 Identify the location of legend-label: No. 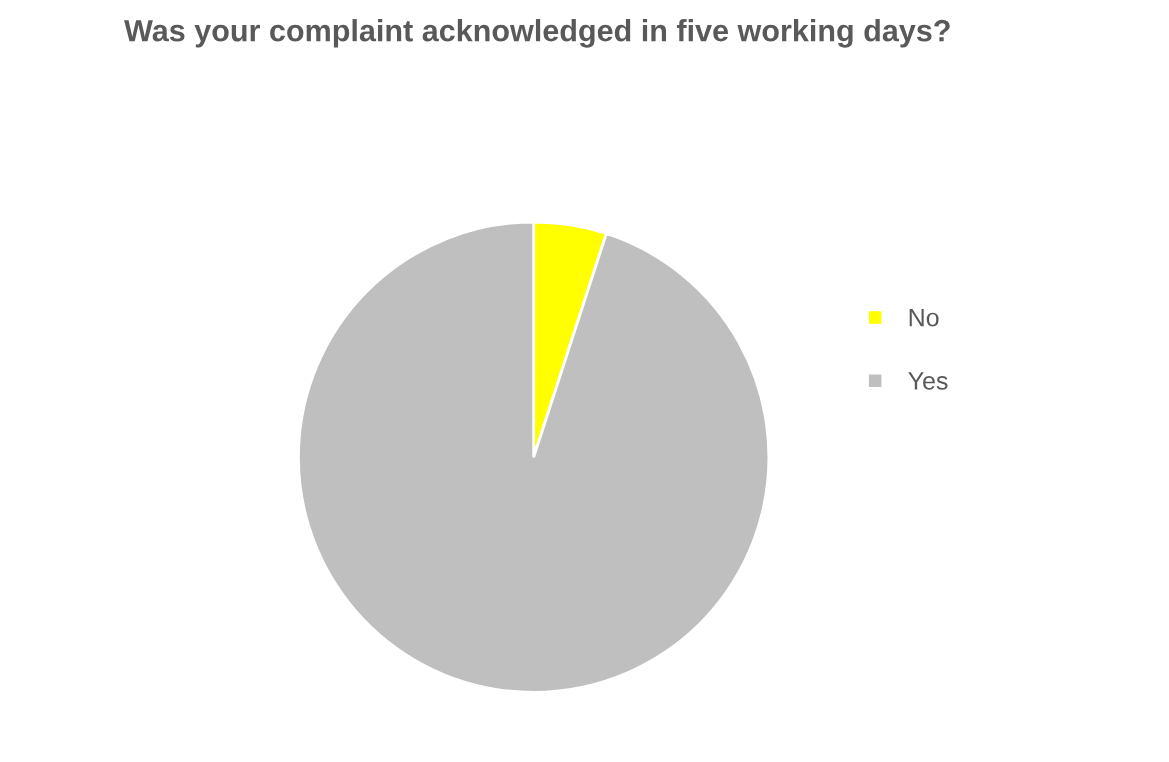
(924, 317).